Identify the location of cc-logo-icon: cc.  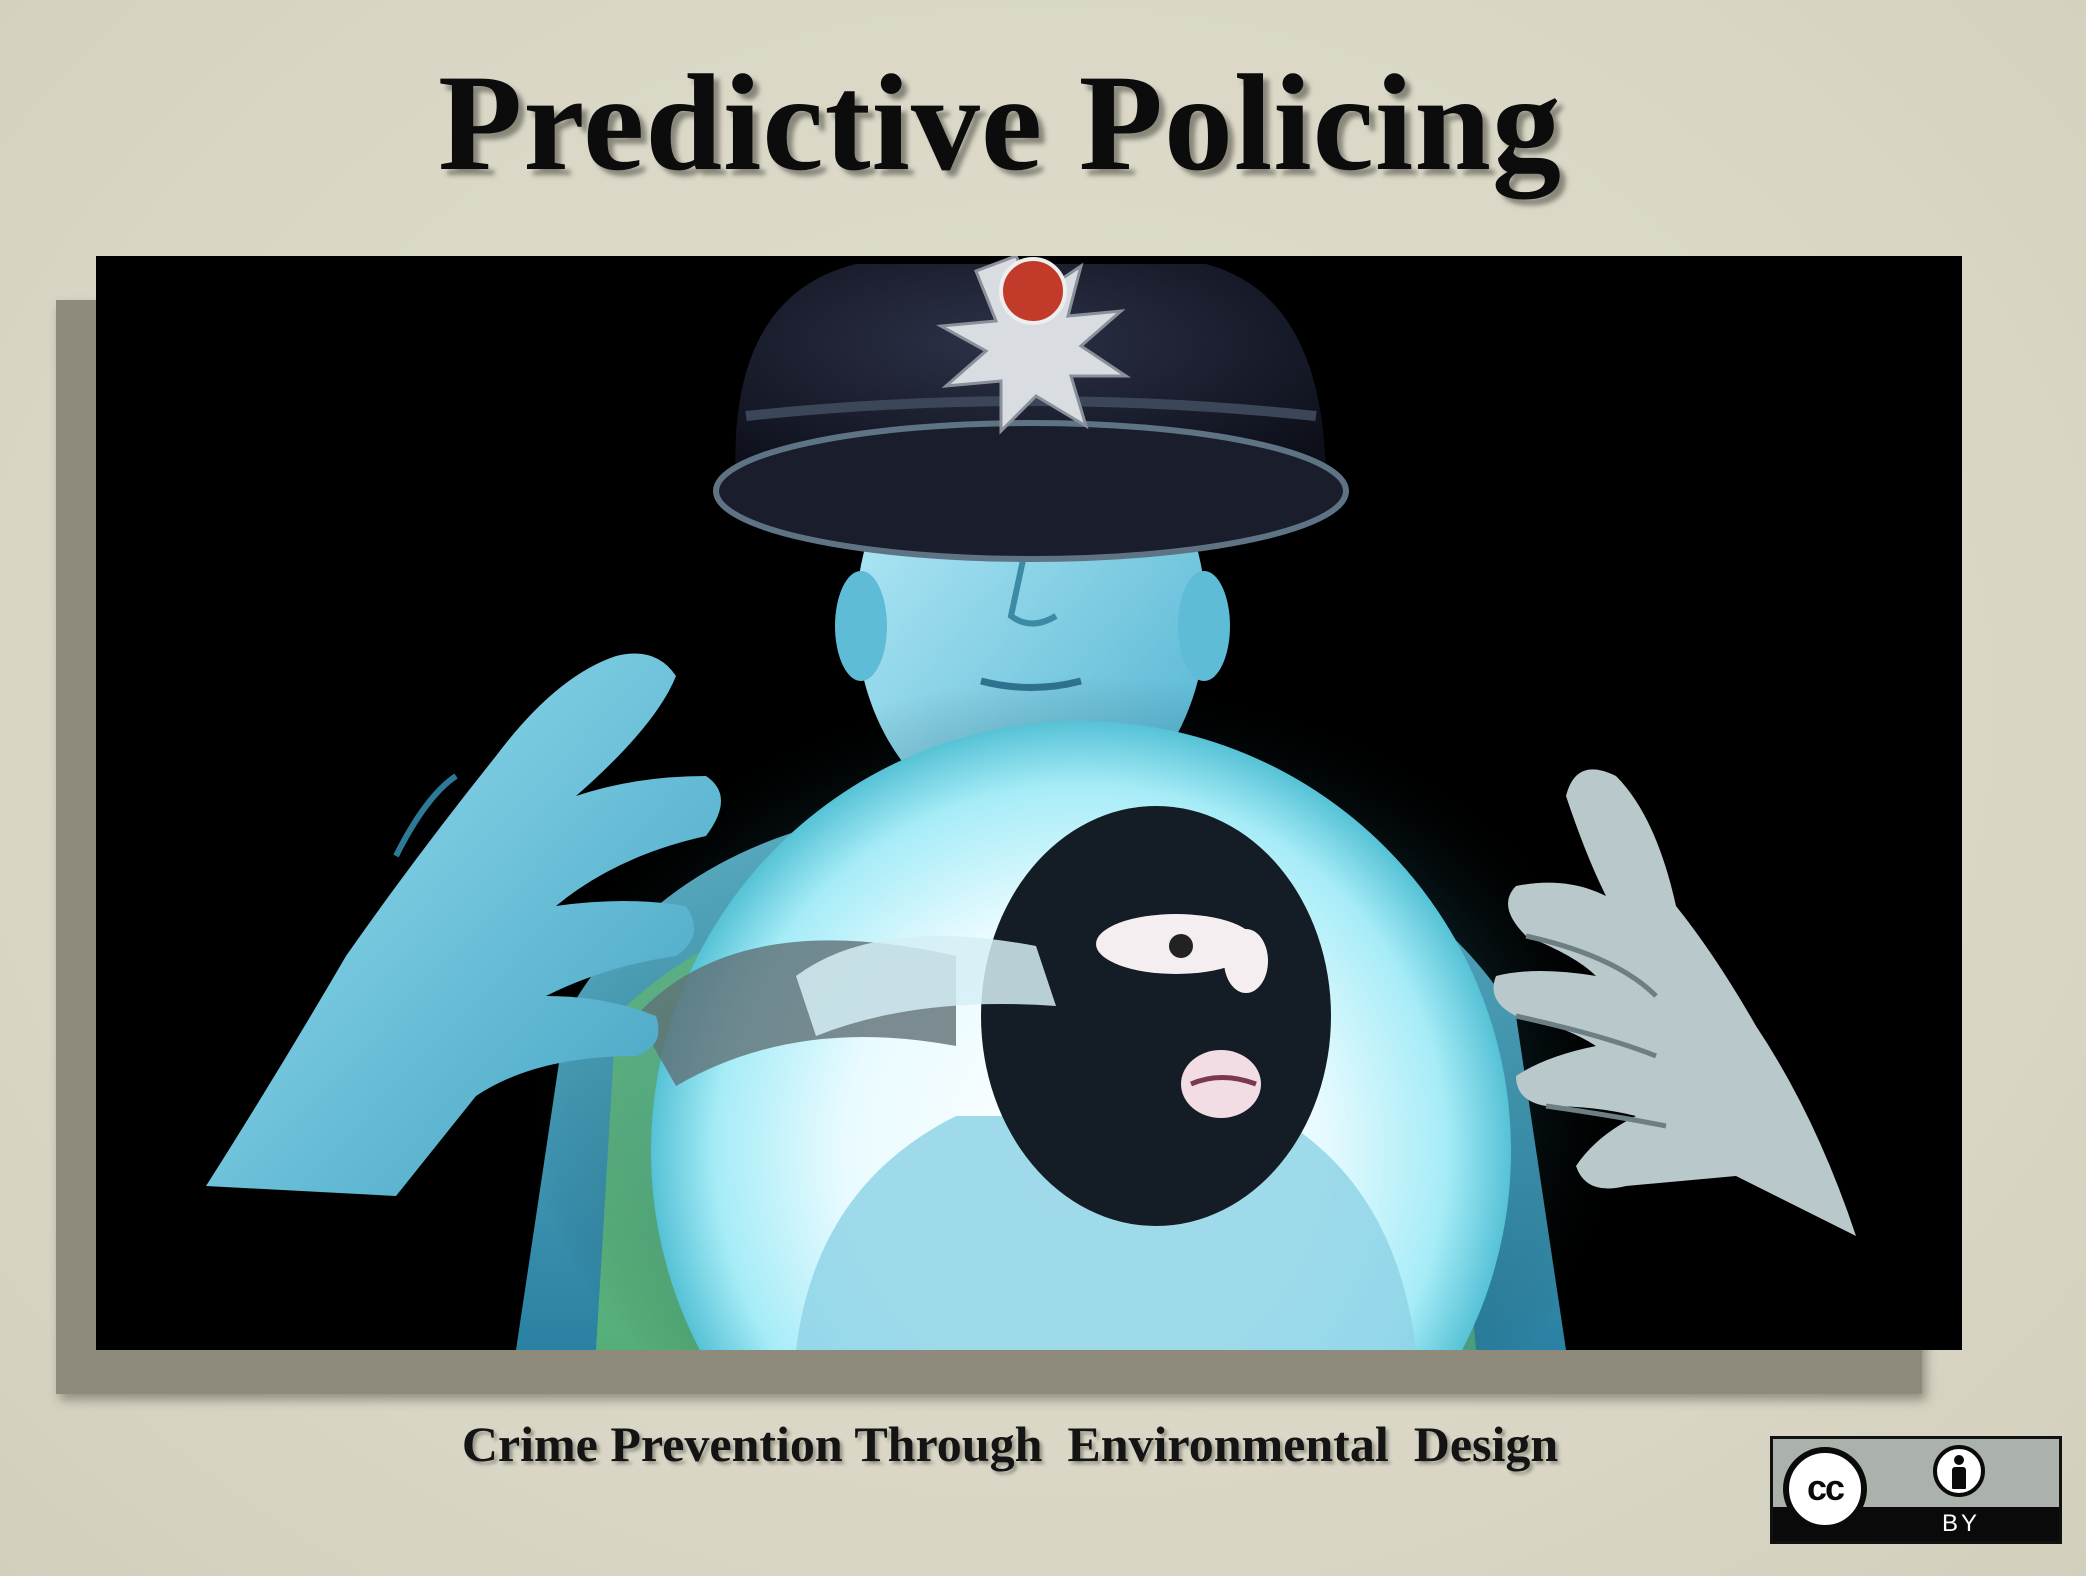
(1825, 1489).